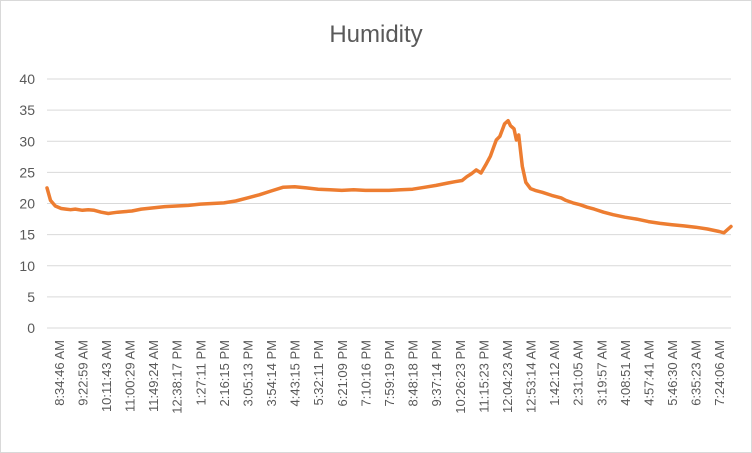  Describe the element at coordinates (365, 373) in the screenshot. I see `x-tick-label: 7:10:16 PM` at that location.